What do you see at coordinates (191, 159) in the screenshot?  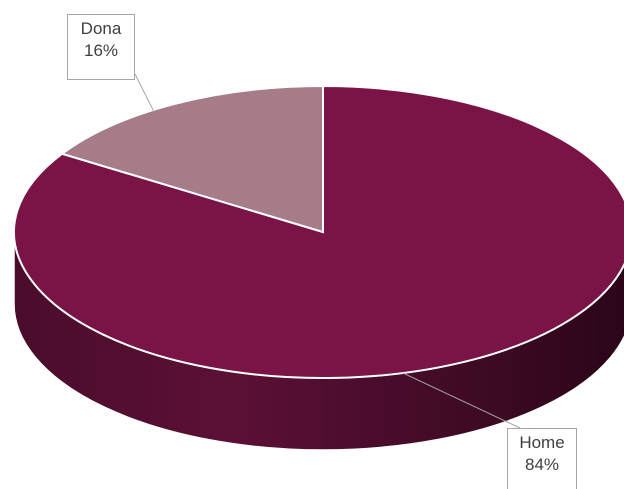 I see `pie-slice-dona` at bounding box center [191, 159].